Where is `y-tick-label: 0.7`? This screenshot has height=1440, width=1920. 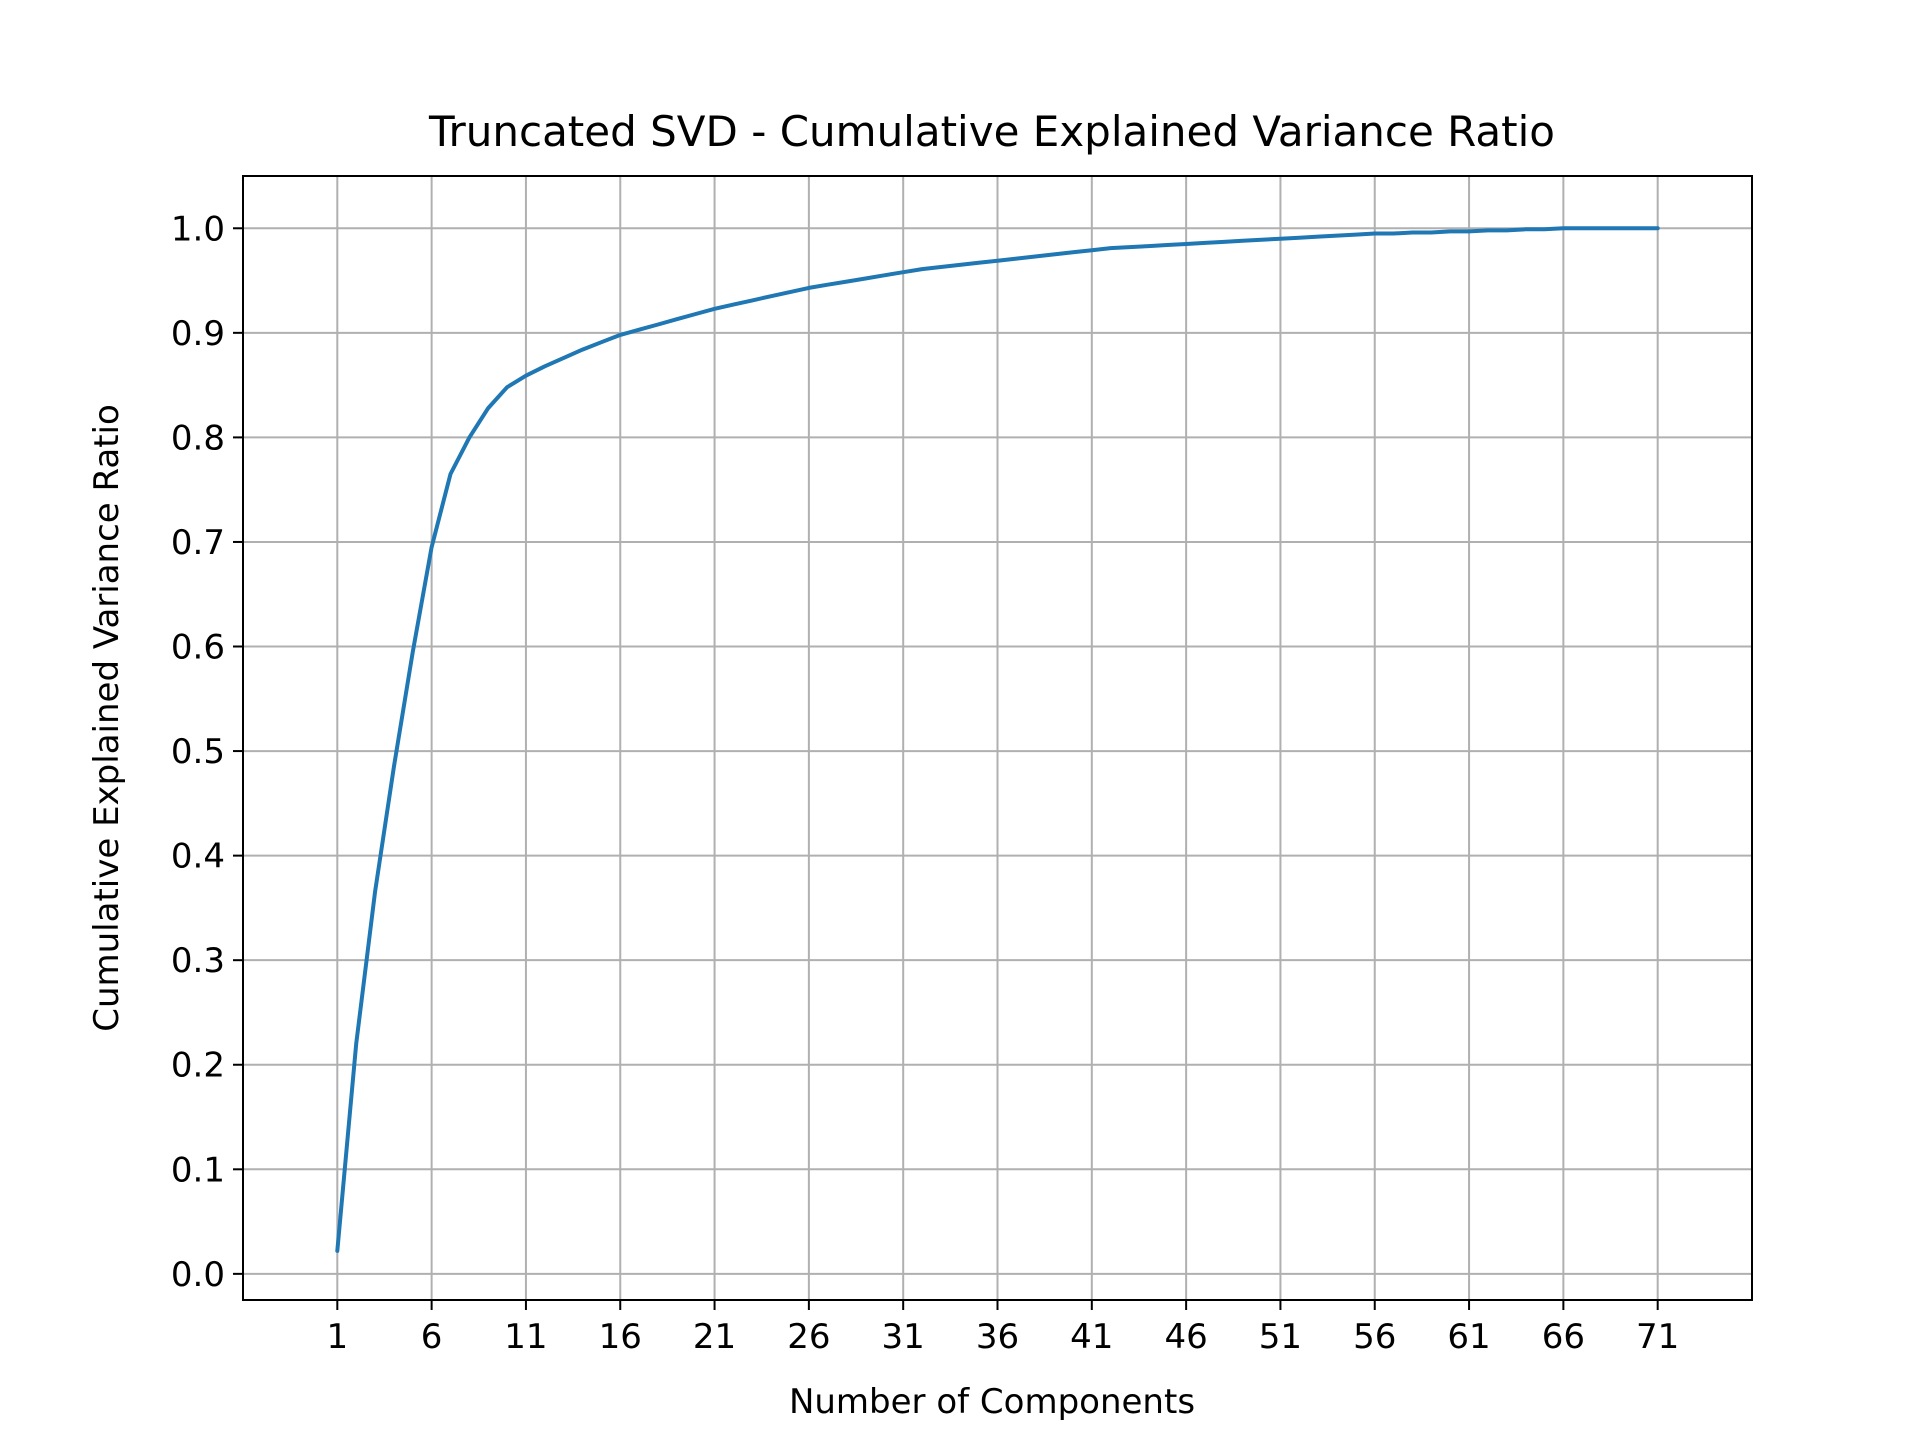 y-tick-label: 0.7 is located at coordinates (198, 543).